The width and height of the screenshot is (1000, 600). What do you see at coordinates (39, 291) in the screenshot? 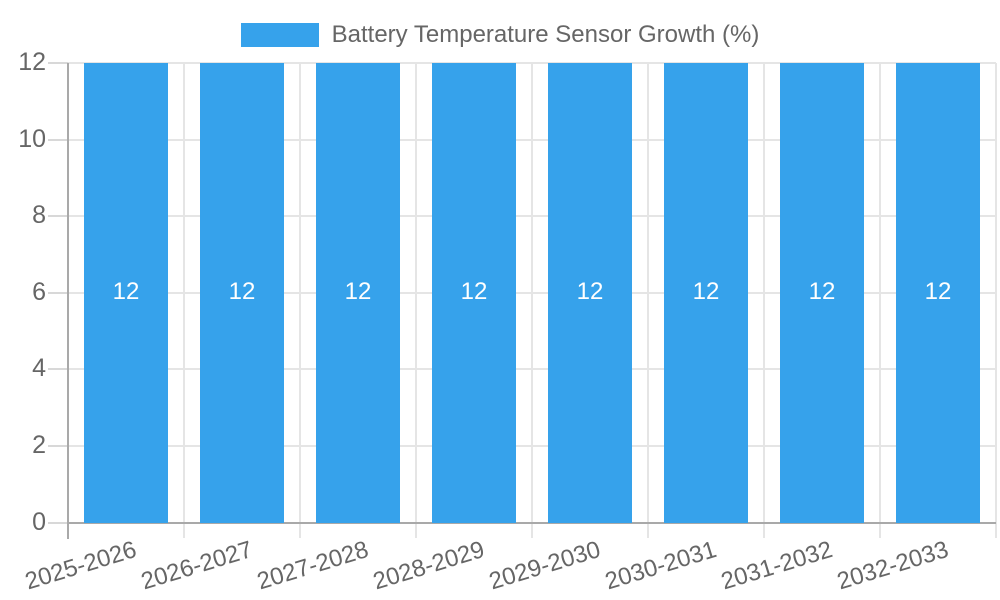
I see `y-tick-label: 6` at bounding box center [39, 291].